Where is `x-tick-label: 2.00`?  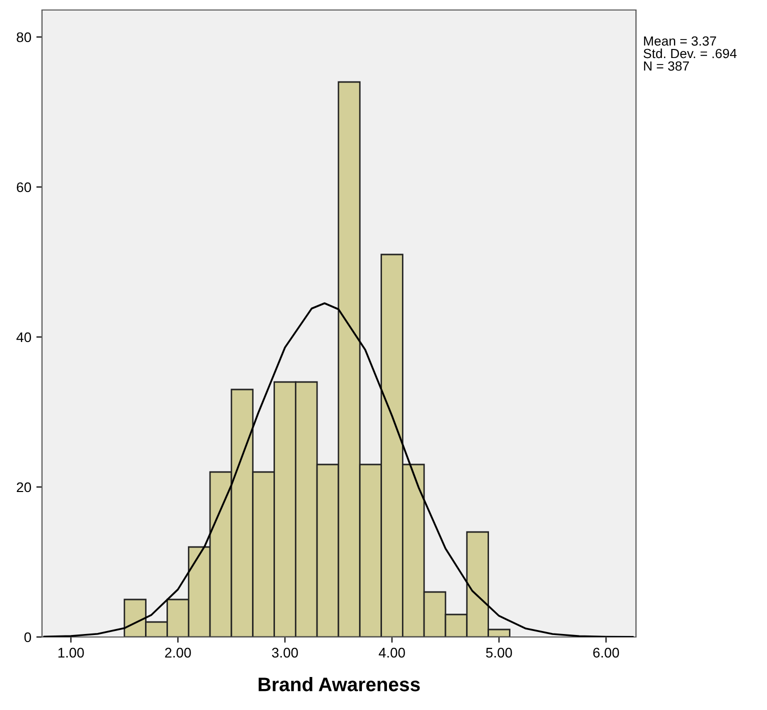 x-tick-label: 2.00 is located at coordinates (178, 653).